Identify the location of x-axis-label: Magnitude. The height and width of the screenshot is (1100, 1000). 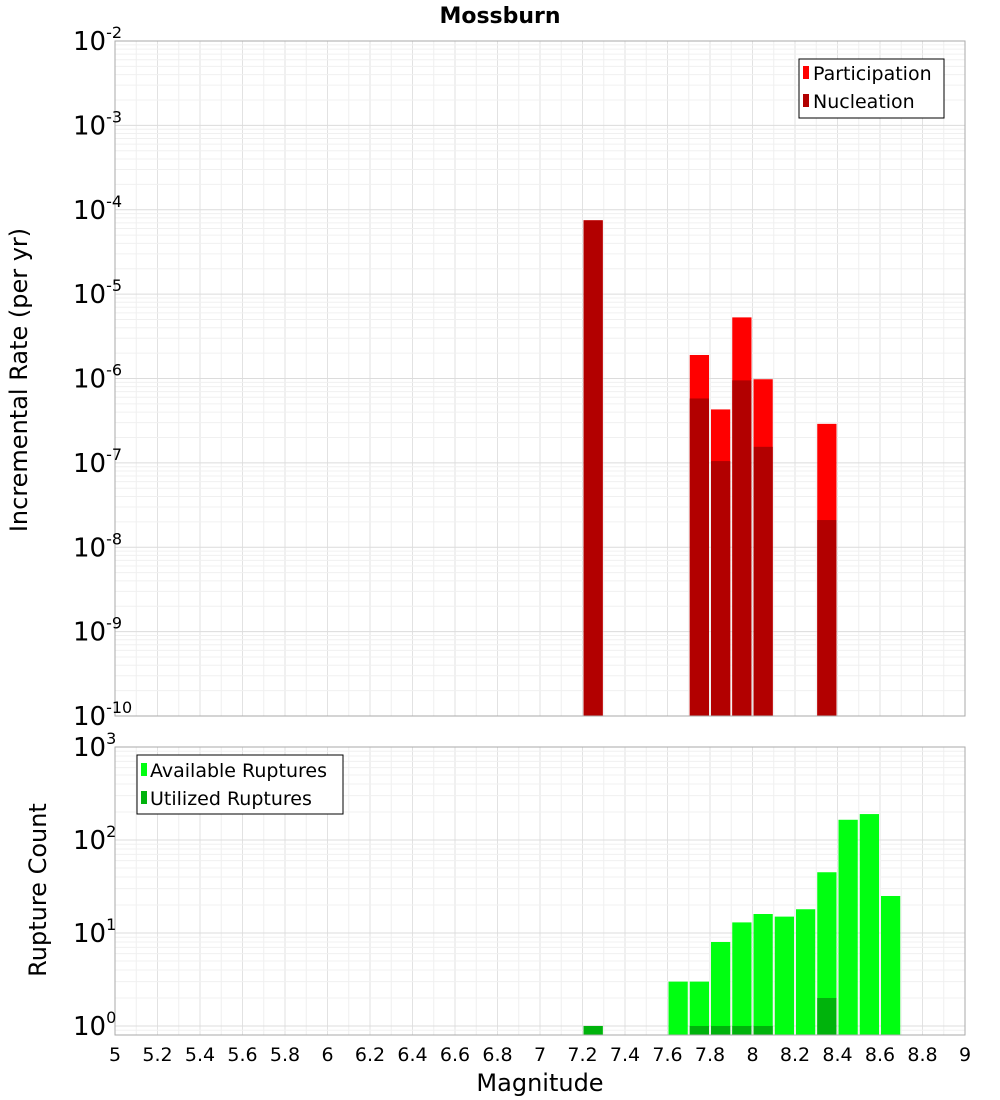
(539, 1083).